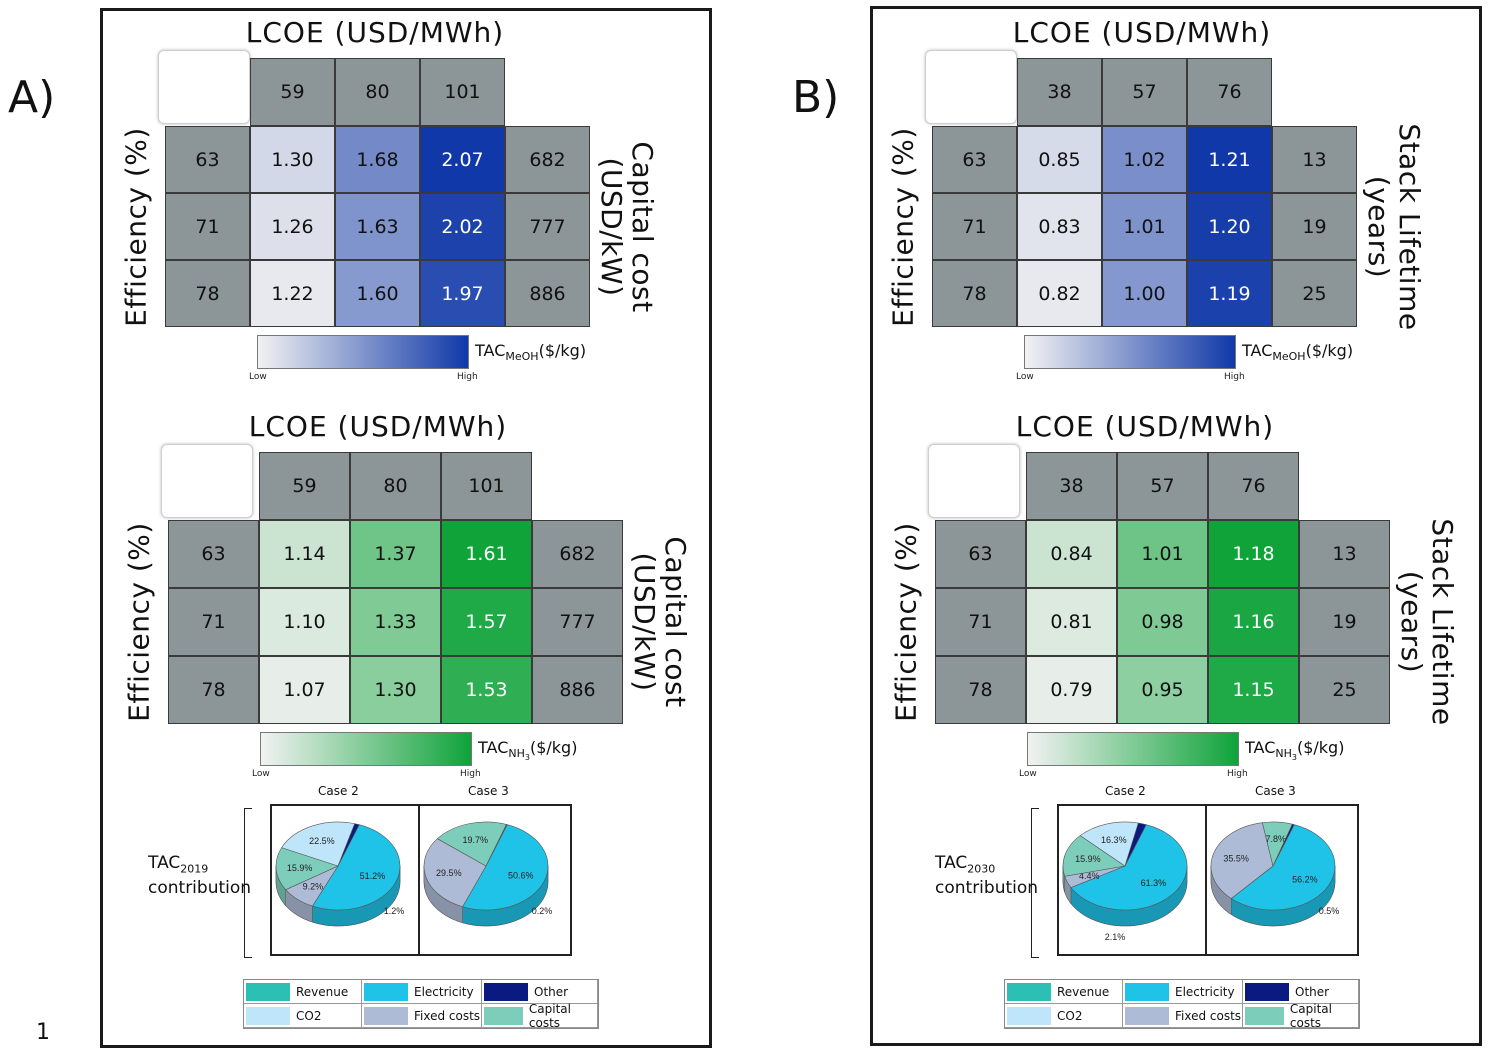 Image resolution: width=1489 pixels, height=1048 pixels. Describe the element at coordinates (395, 486) in the screenshot. I see `heatmap-a2-col-header: 80` at that location.